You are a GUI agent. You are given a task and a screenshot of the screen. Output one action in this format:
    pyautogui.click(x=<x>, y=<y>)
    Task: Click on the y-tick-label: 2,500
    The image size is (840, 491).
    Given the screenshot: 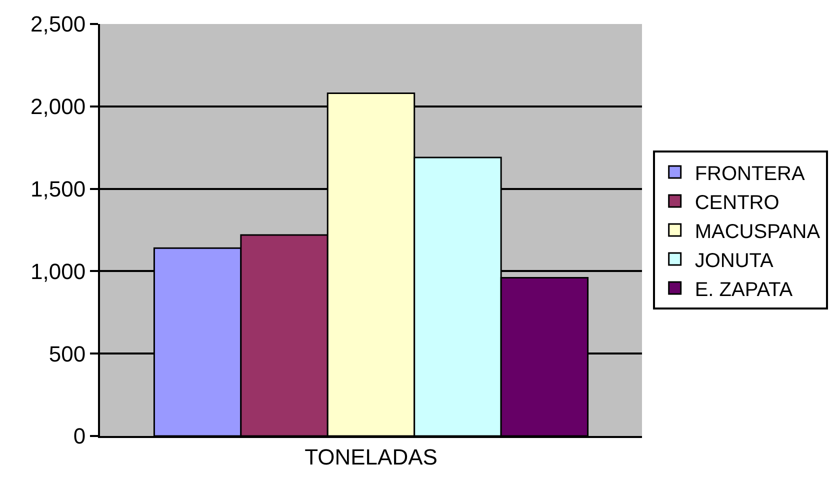 What is the action you would take?
    pyautogui.click(x=58, y=24)
    